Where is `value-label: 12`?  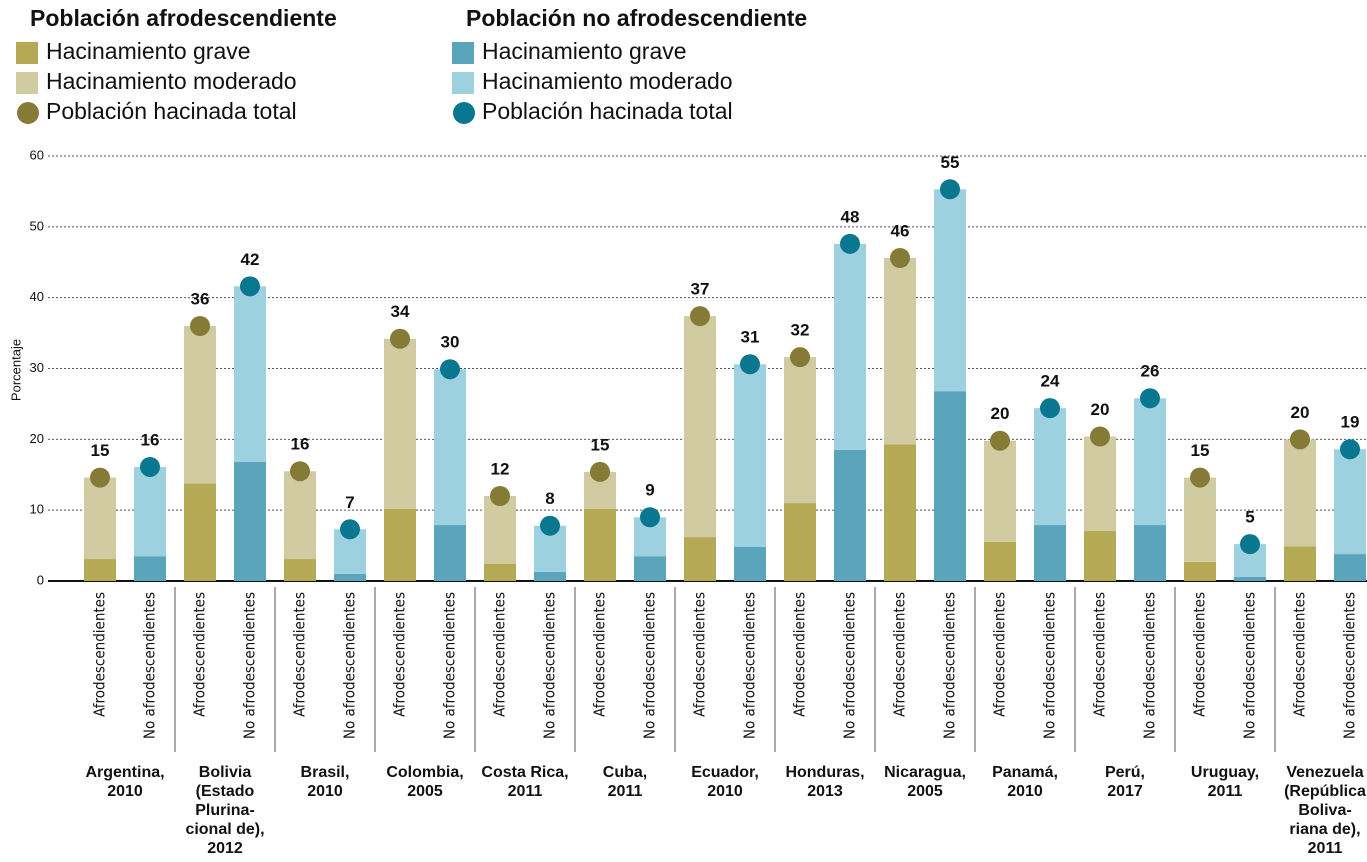 value-label: 12 is located at coordinates (500, 468).